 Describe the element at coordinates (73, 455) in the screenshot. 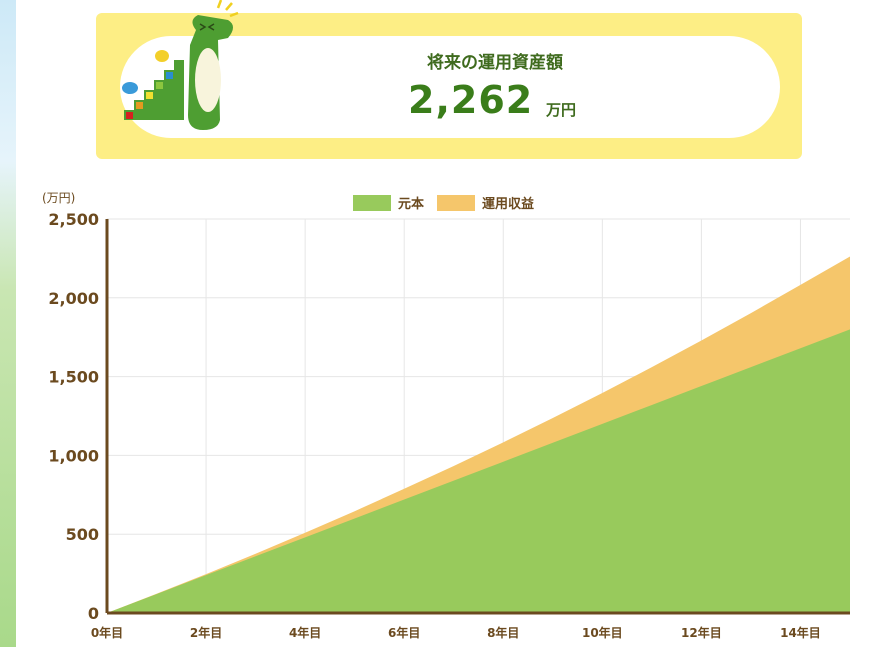

I see `y-tick-label: 1,000` at that location.